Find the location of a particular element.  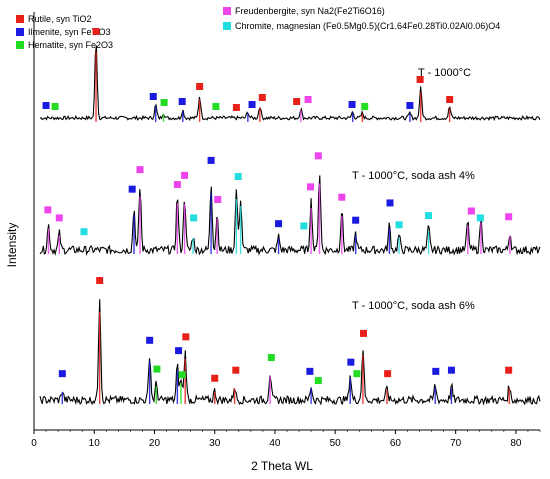

pattern-label: T - 1000°C, soda ash 4% is located at coordinates (413, 176).